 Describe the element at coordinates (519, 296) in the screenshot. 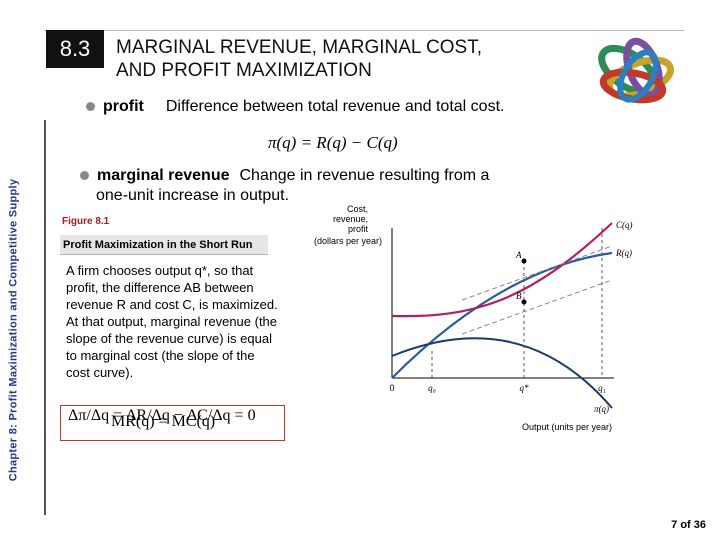

I see `point-b-label: B` at that location.